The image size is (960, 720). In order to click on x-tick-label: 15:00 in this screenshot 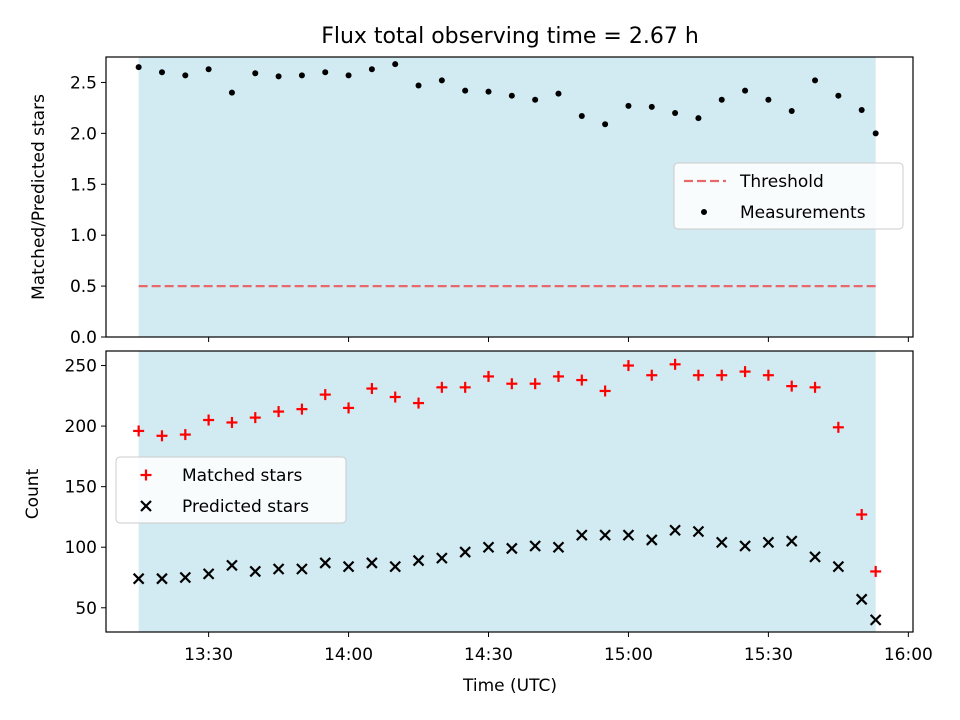, I will do `click(628, 655)`.